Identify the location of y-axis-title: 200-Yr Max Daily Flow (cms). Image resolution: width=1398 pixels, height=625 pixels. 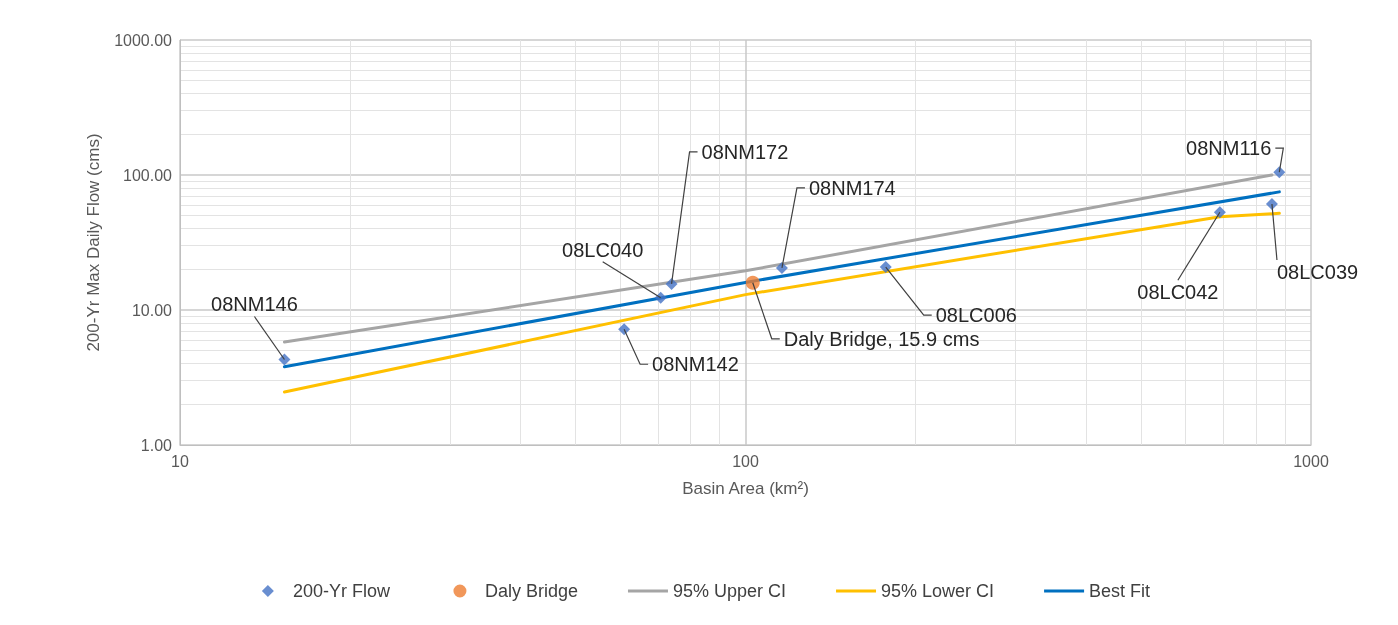
(93, 242).